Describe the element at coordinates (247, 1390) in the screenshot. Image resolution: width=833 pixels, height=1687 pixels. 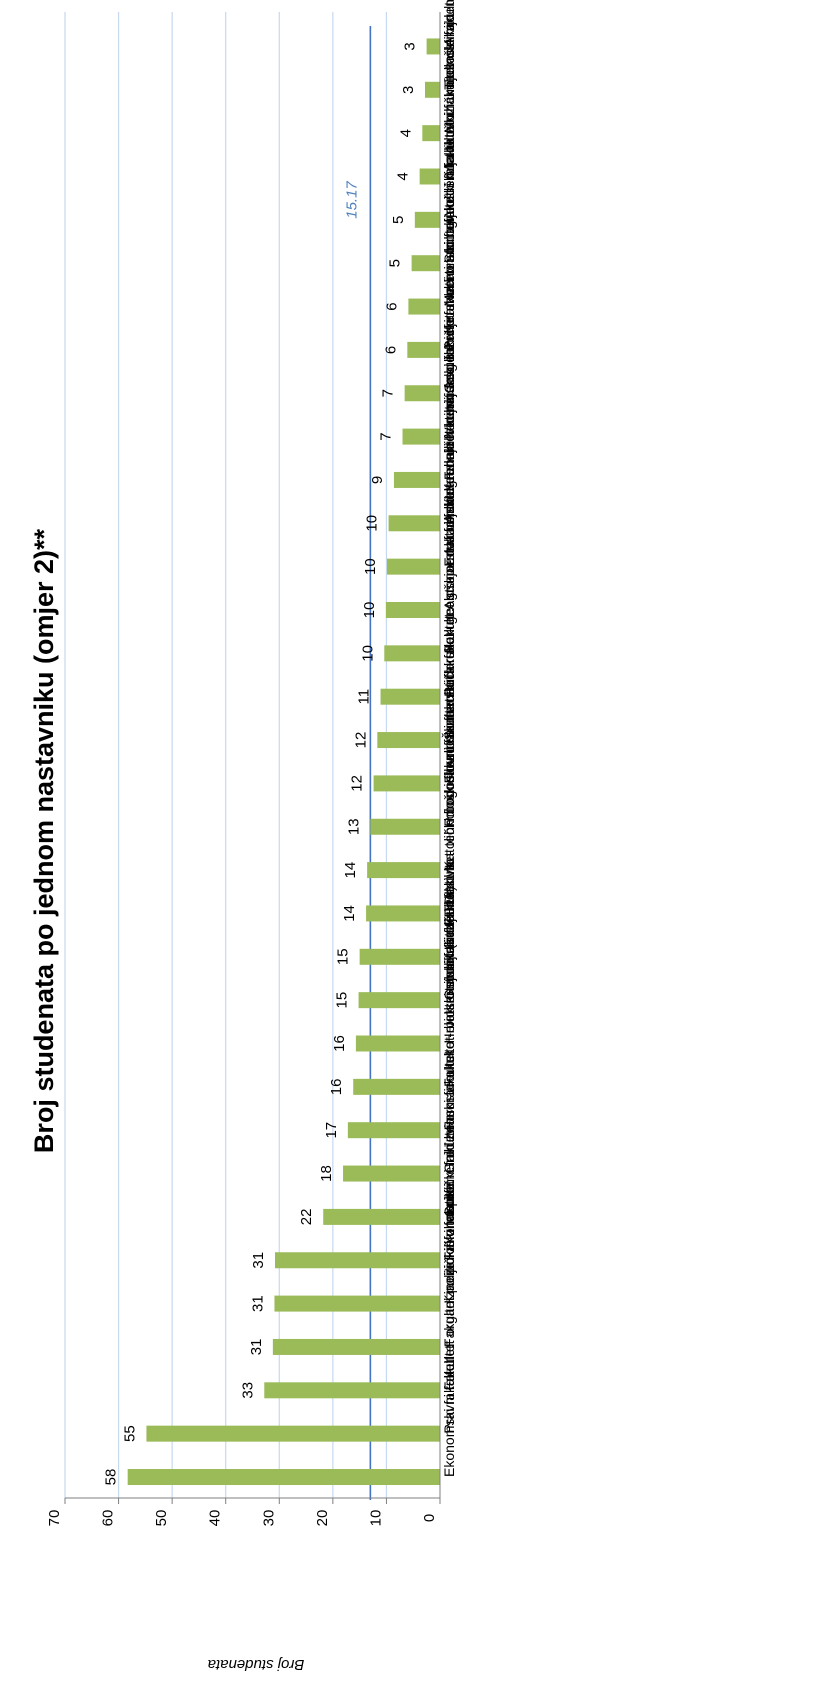
I see `data-label: 33` at that location.